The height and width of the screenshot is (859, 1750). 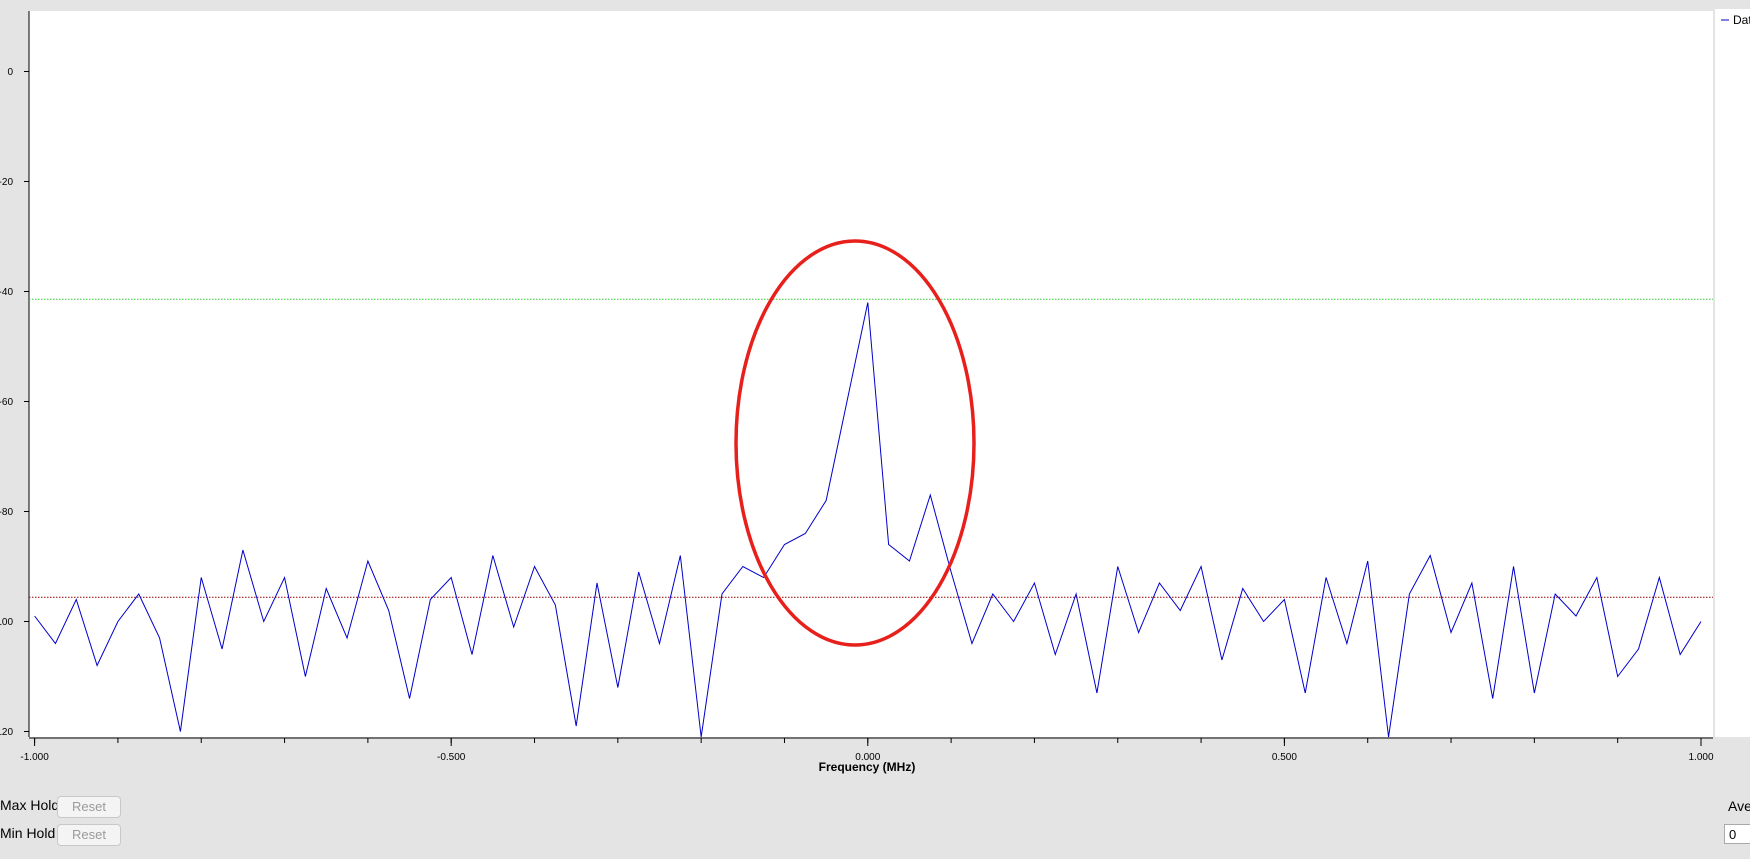 I want to click on y-tick-label: -20, so click(x=6, y=182).